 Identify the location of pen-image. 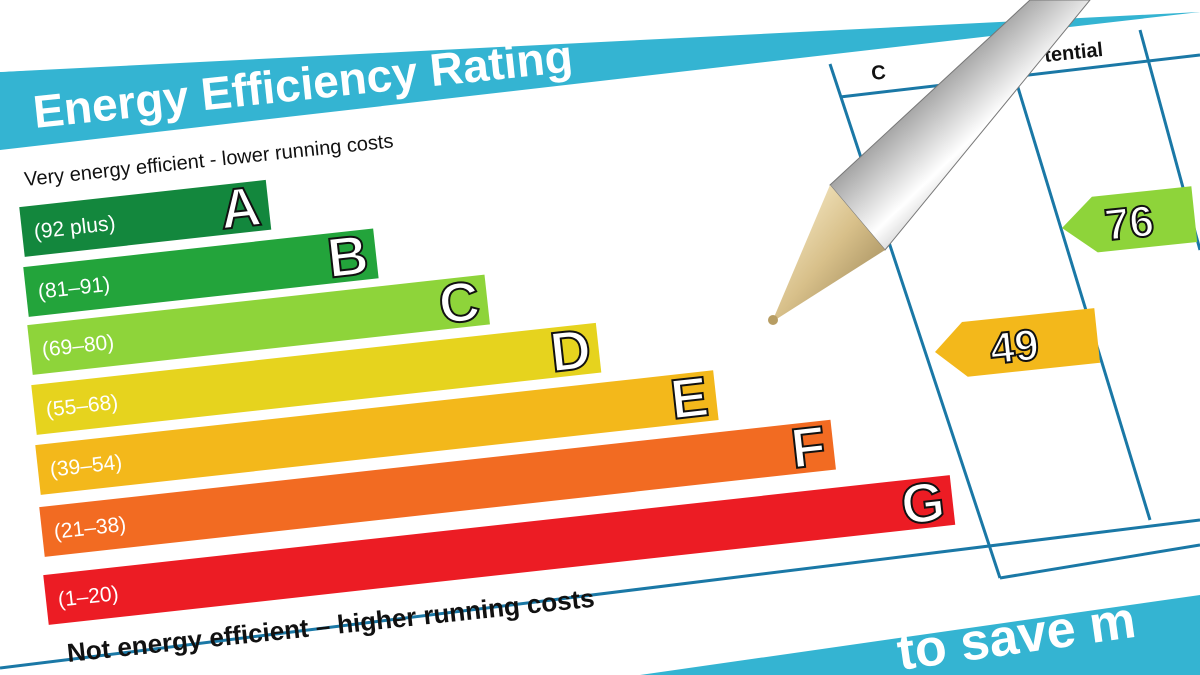
(929, 162).